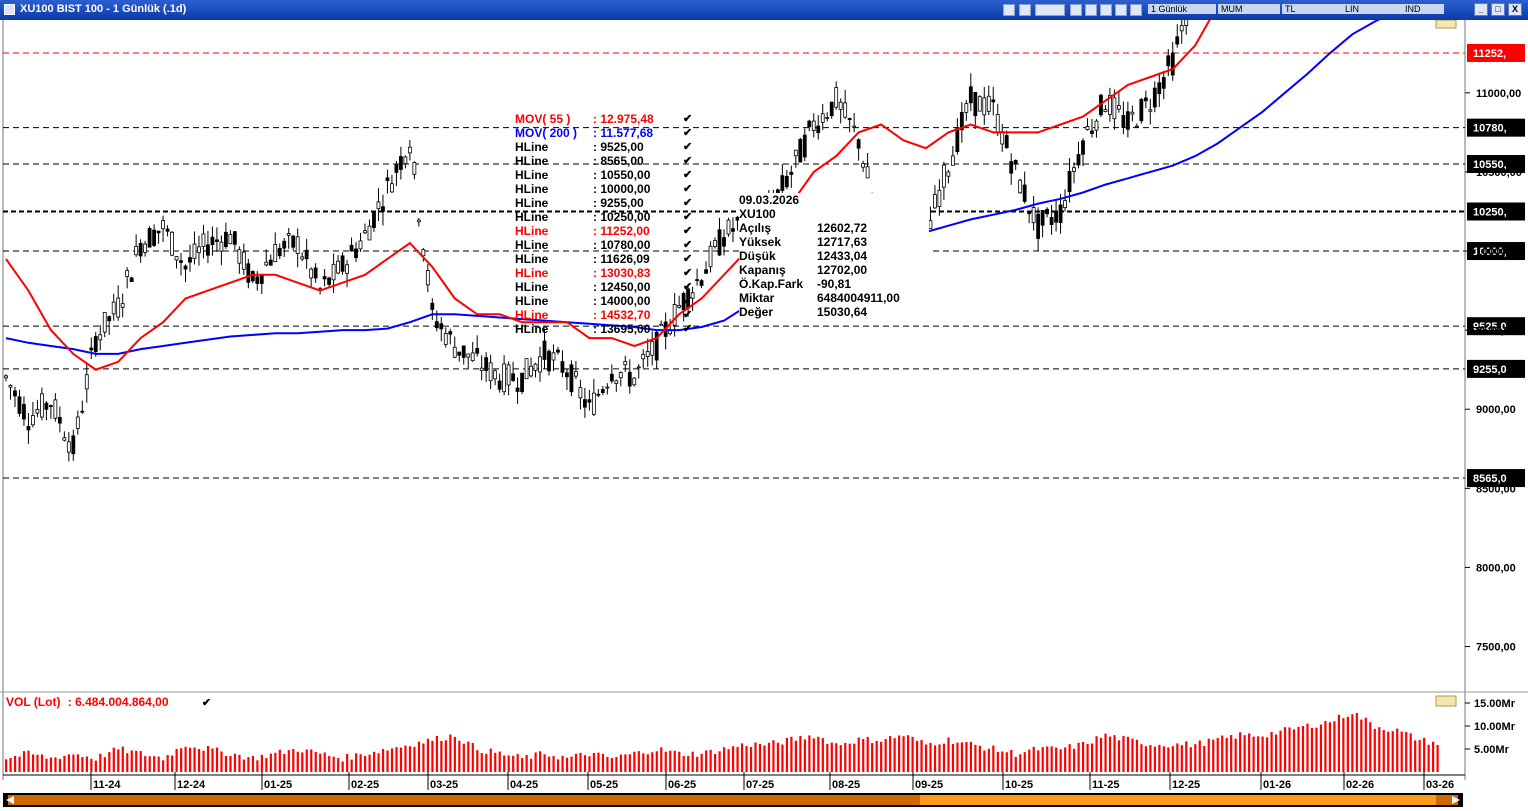 The image size is (1528, 811). I want to click on hline-label-9: 10250,, so click(1490, 212).